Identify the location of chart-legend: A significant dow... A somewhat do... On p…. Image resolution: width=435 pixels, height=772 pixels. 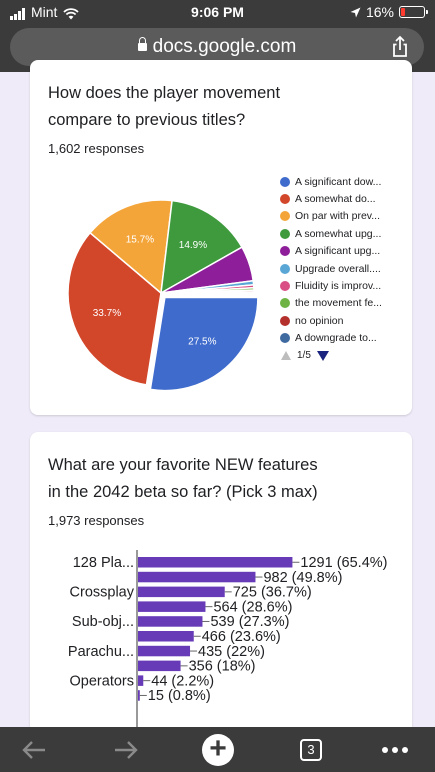
(331, 260).